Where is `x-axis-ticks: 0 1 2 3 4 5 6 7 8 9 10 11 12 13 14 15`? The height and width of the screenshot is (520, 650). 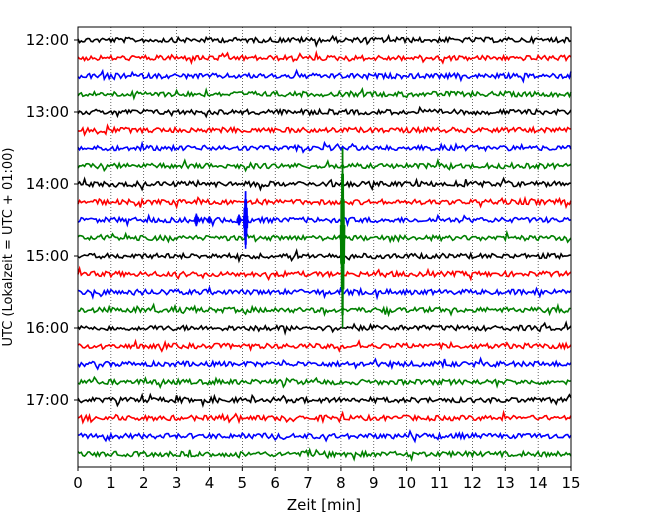 x-axis-ticks: 0 1 2 3 4 5 6 7 8 9 10 11 12 13 14 15 is located at coordinates (327, 479).